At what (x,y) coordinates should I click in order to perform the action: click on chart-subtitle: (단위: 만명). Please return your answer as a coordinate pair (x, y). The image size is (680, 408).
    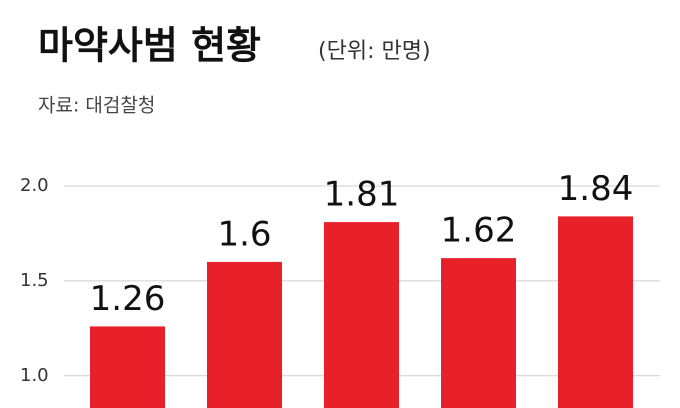
    Looking at the image, I should click on (374, 51).